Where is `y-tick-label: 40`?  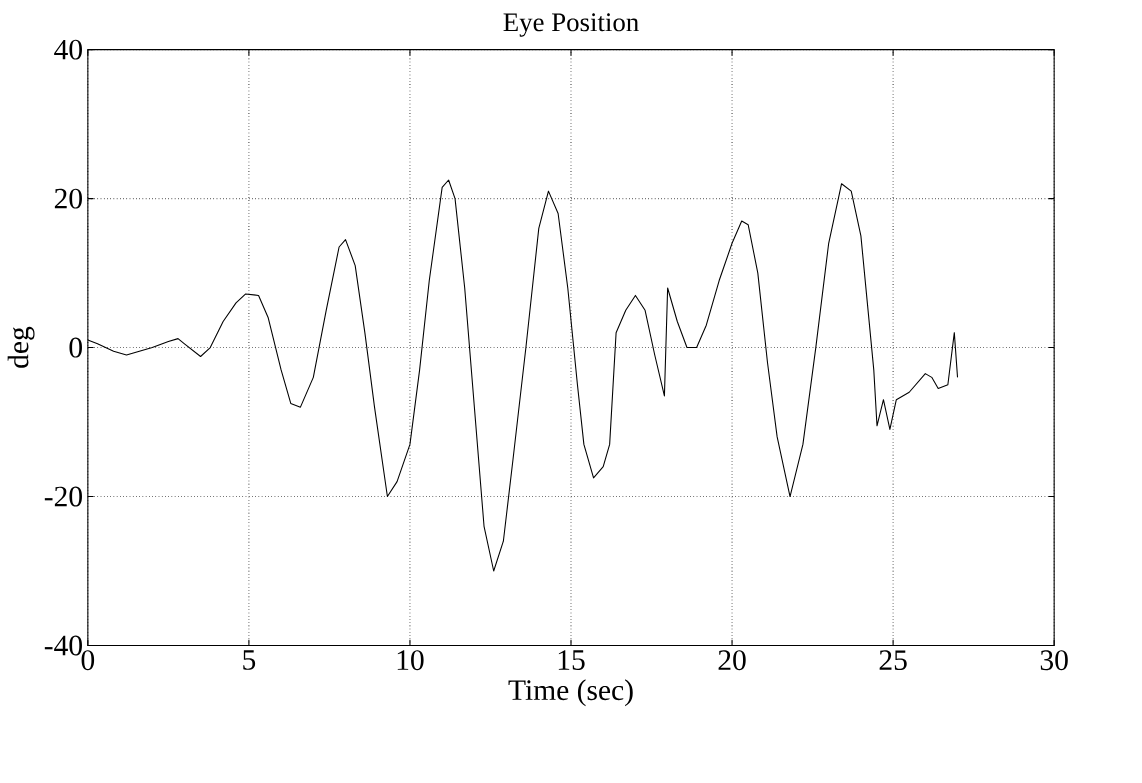 y-tick-label: 40 is located at coordinates (68, 49).